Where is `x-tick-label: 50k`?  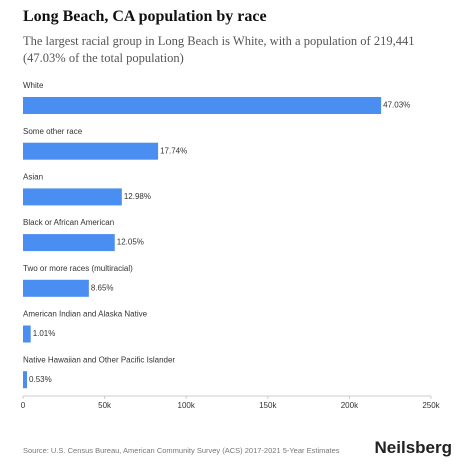 x-tick-label: 50k is located at coordinates (105, 405).